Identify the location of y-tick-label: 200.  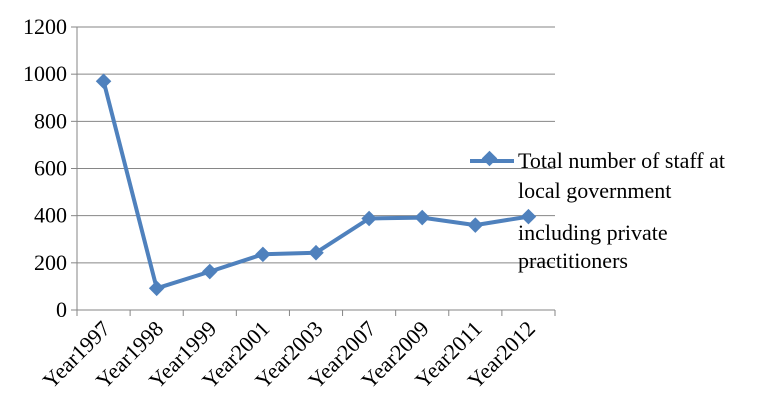
(50, 262).